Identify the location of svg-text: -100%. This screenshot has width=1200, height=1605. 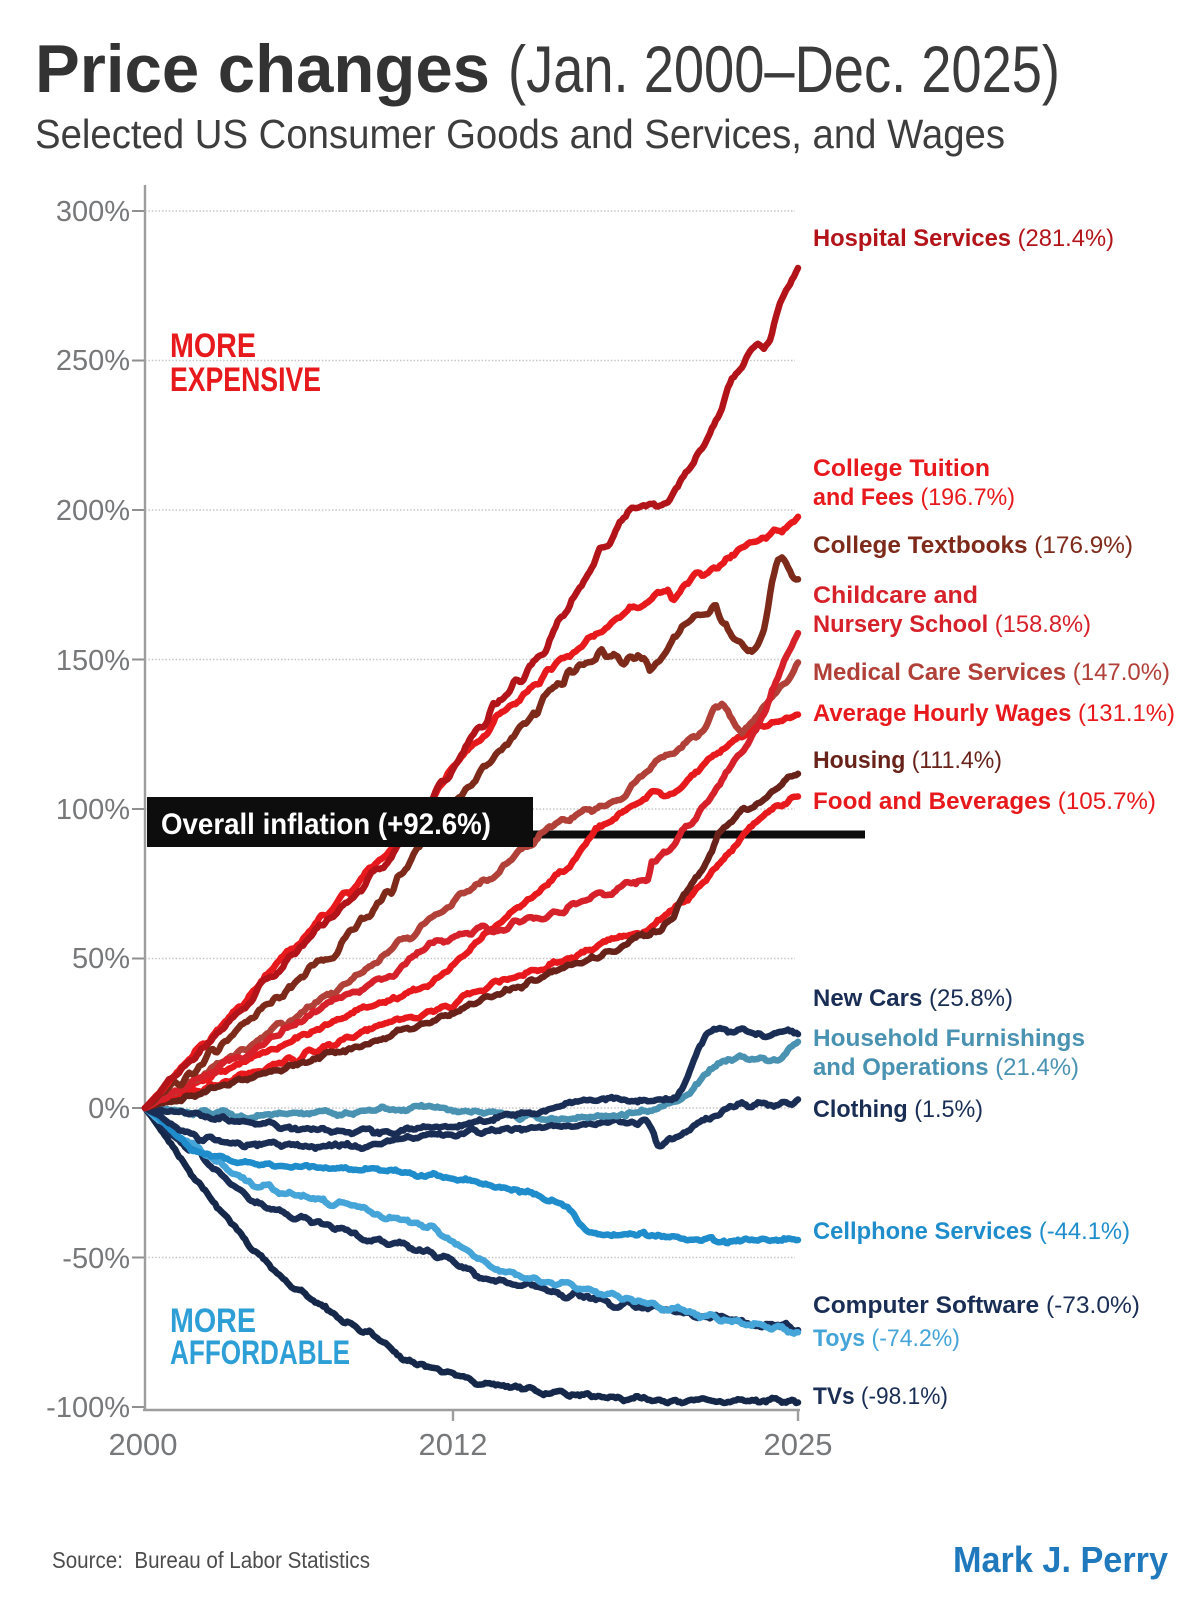
(88, 1408).